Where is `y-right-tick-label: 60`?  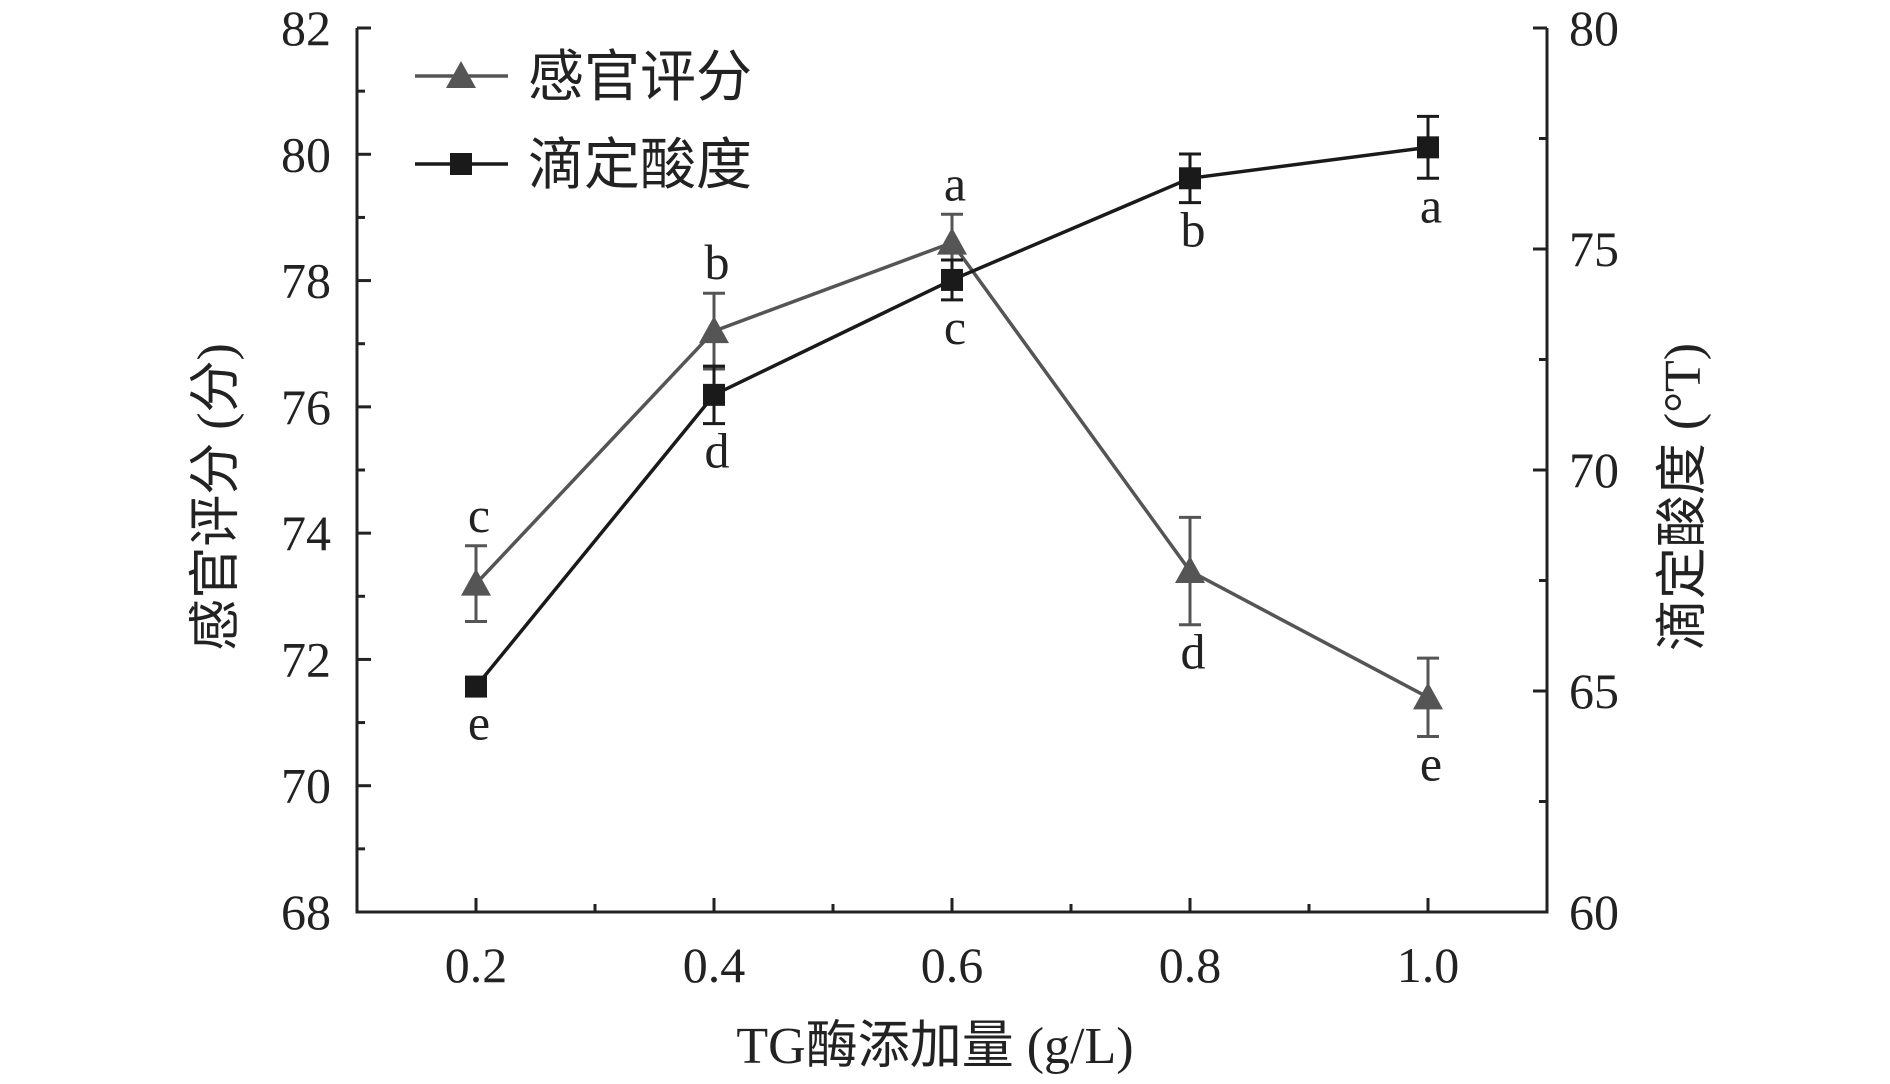
y-right-tick-label: 60 is located at coordinates (1594, 912).